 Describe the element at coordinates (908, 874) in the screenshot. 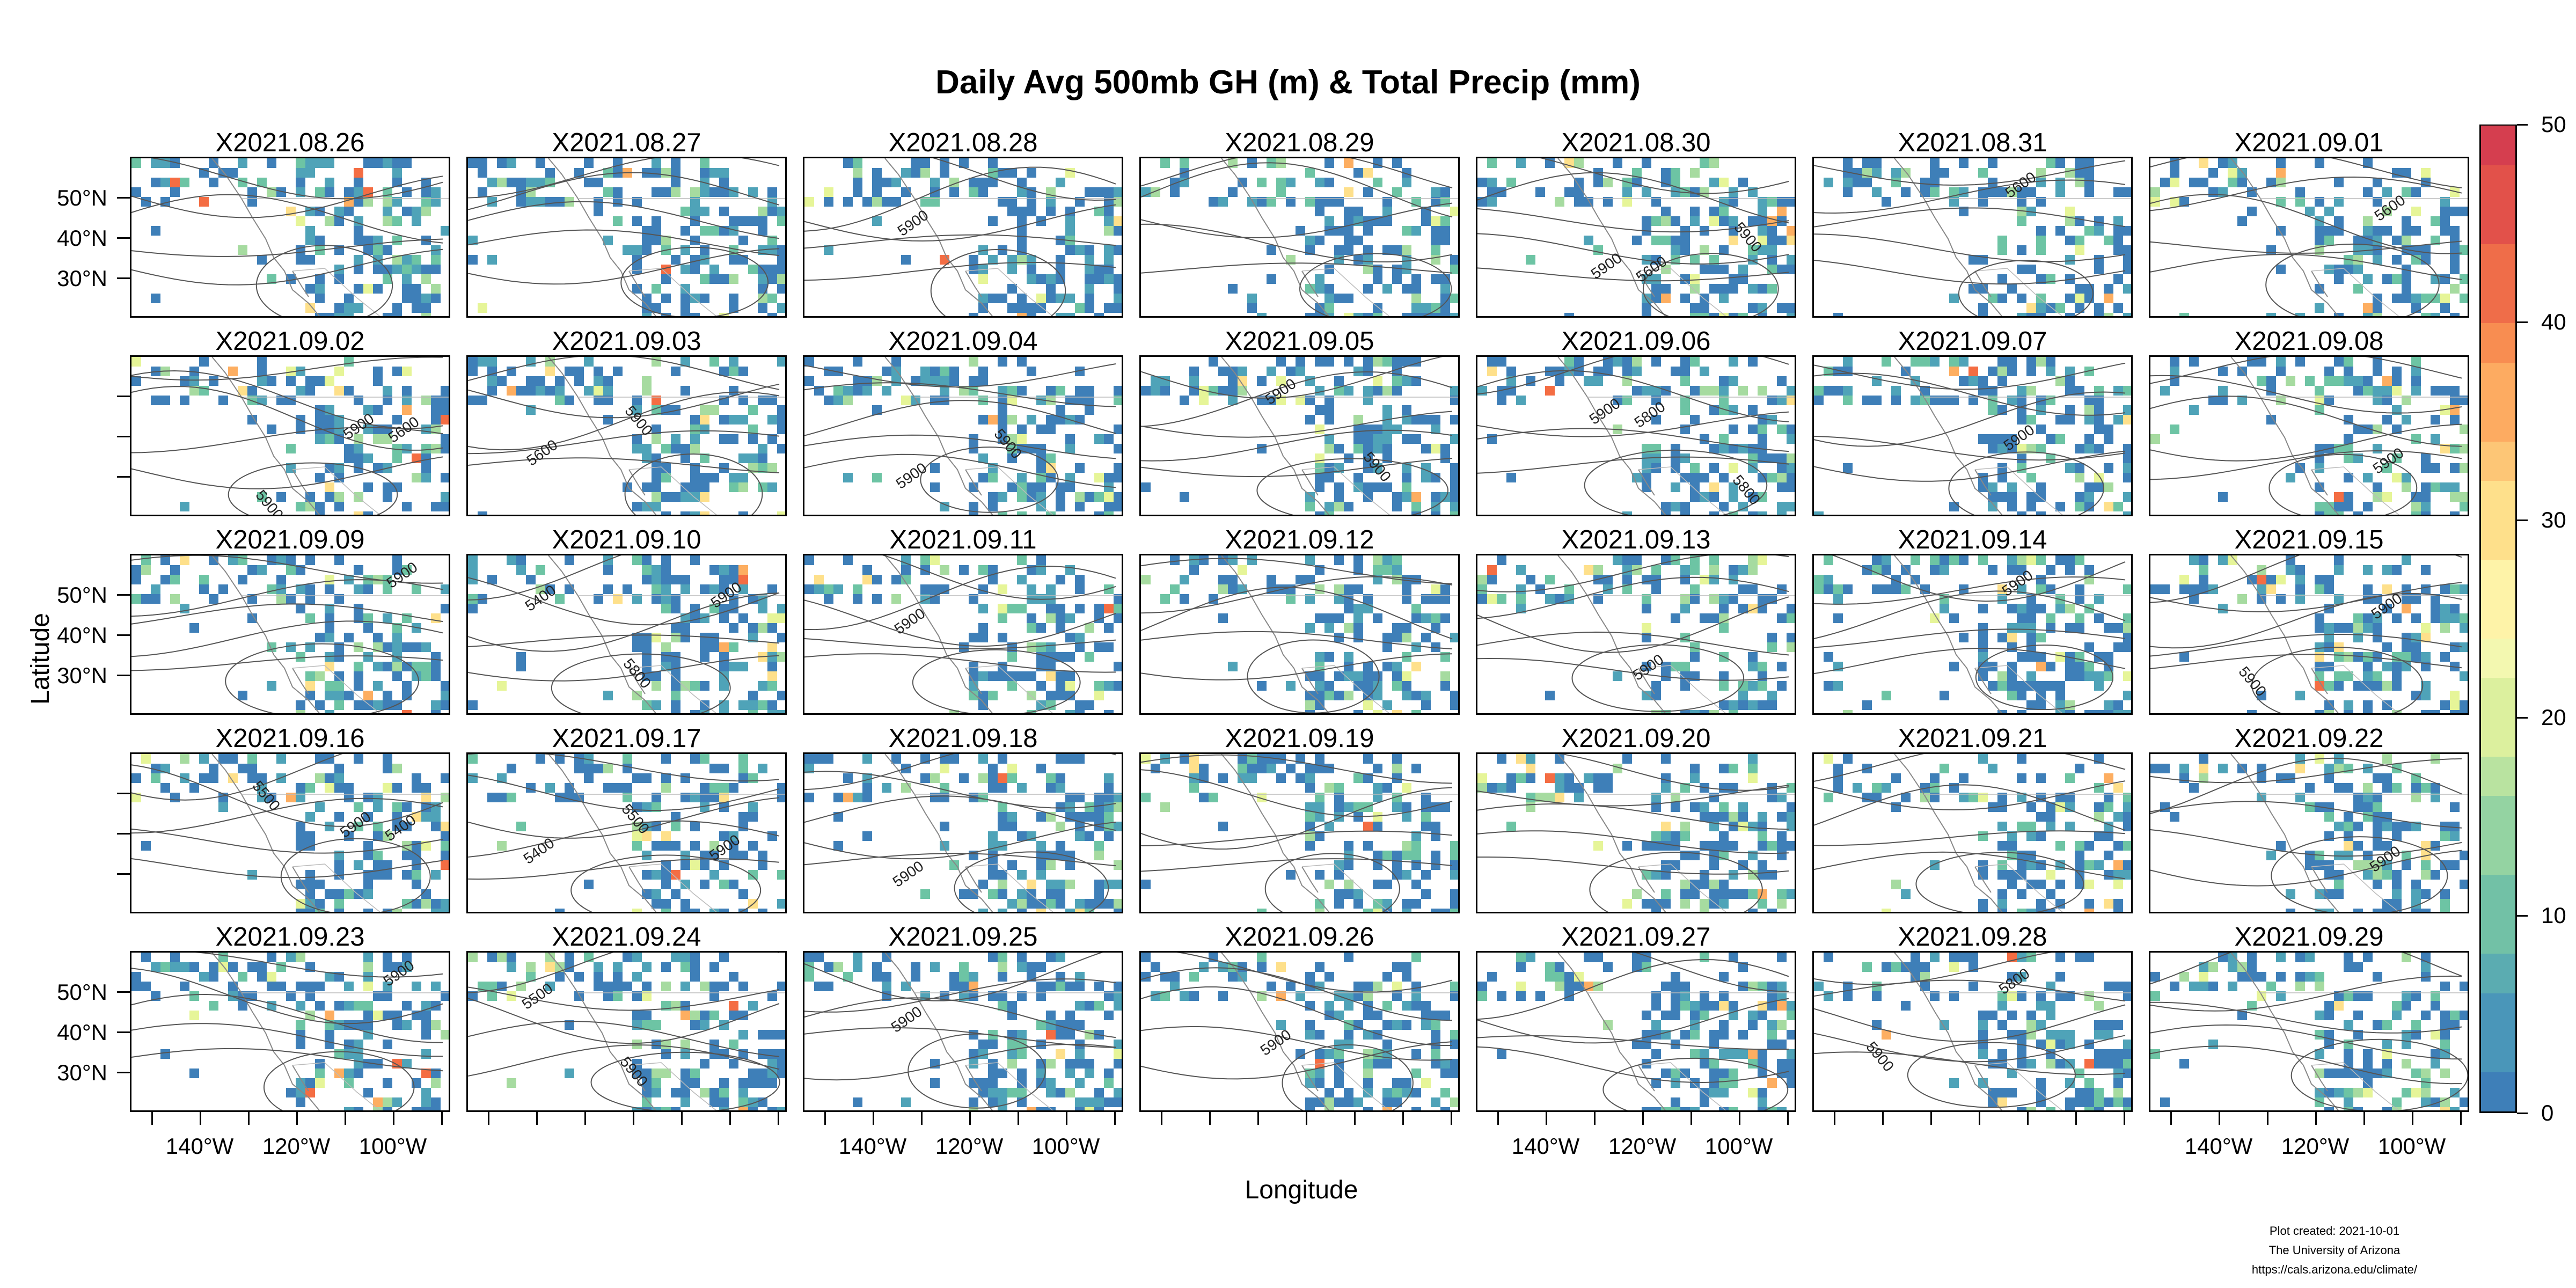

I see `contour-label: 5900` at that location.